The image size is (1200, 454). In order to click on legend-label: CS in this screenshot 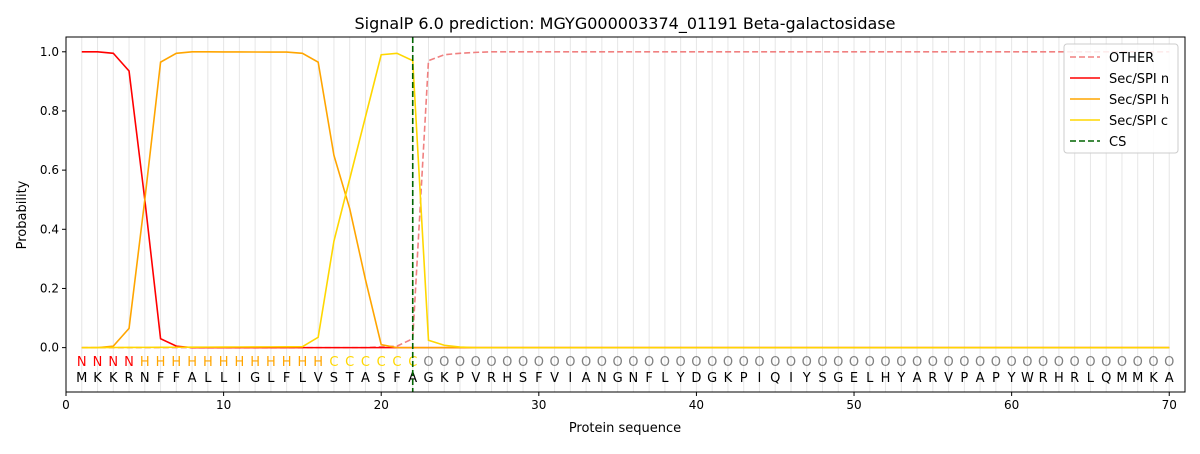, I will do `click(1117, 142)`.